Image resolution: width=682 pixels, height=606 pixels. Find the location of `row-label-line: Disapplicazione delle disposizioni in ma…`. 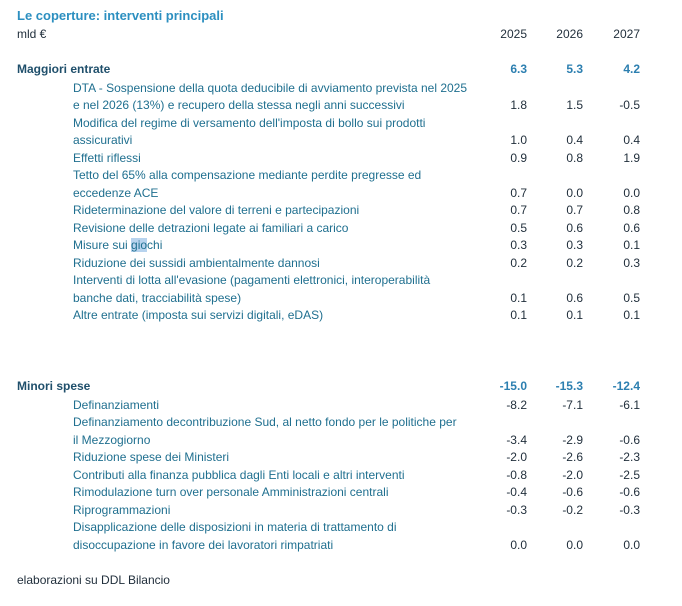

row-label-line: Disapplicazione delle disposizioni in ma… is located at coordinates (235, 527).